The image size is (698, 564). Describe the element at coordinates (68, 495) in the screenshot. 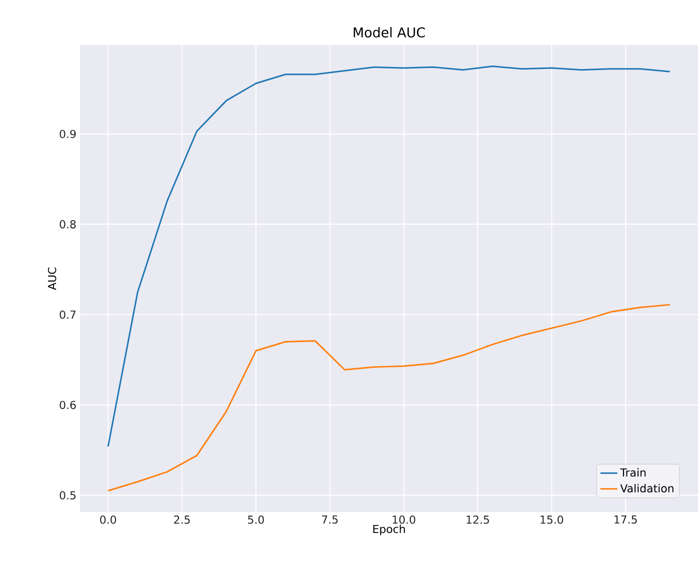

I see `y-tick-label: 0.5` at that location.